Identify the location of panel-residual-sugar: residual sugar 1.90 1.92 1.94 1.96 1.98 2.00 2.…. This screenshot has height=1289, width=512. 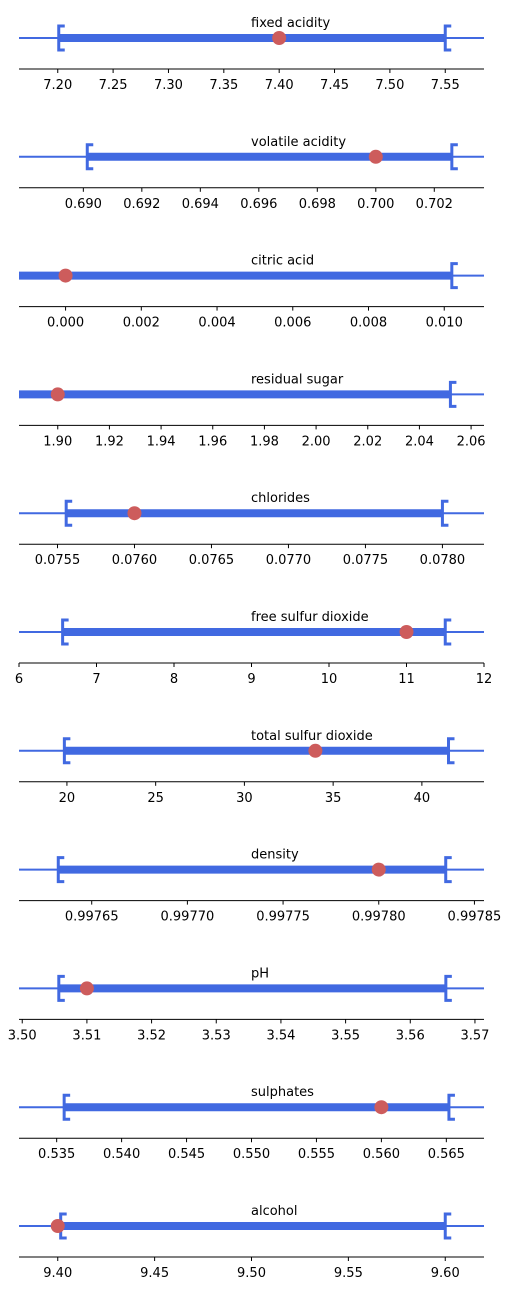
(252, 410).